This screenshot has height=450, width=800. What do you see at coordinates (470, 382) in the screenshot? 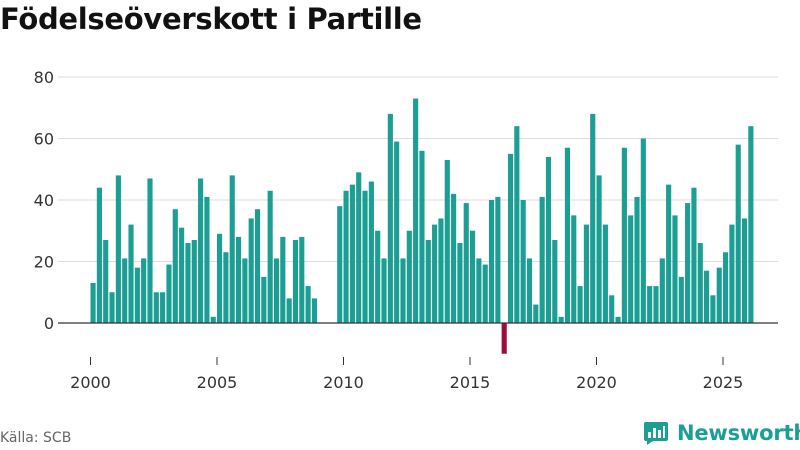
I see `x-tick-label-2015: 2015` at bounding box center [470, 382].